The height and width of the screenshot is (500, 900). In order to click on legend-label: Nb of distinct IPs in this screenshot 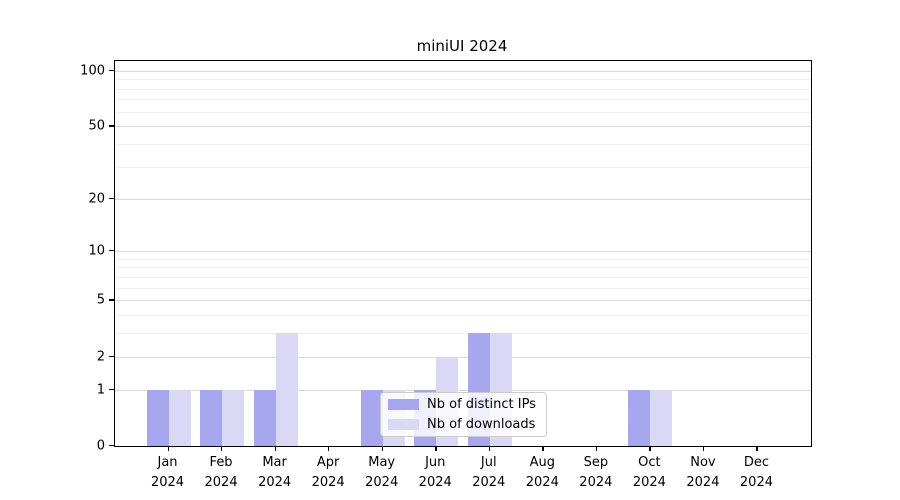, I will do `click(481, 404)`.